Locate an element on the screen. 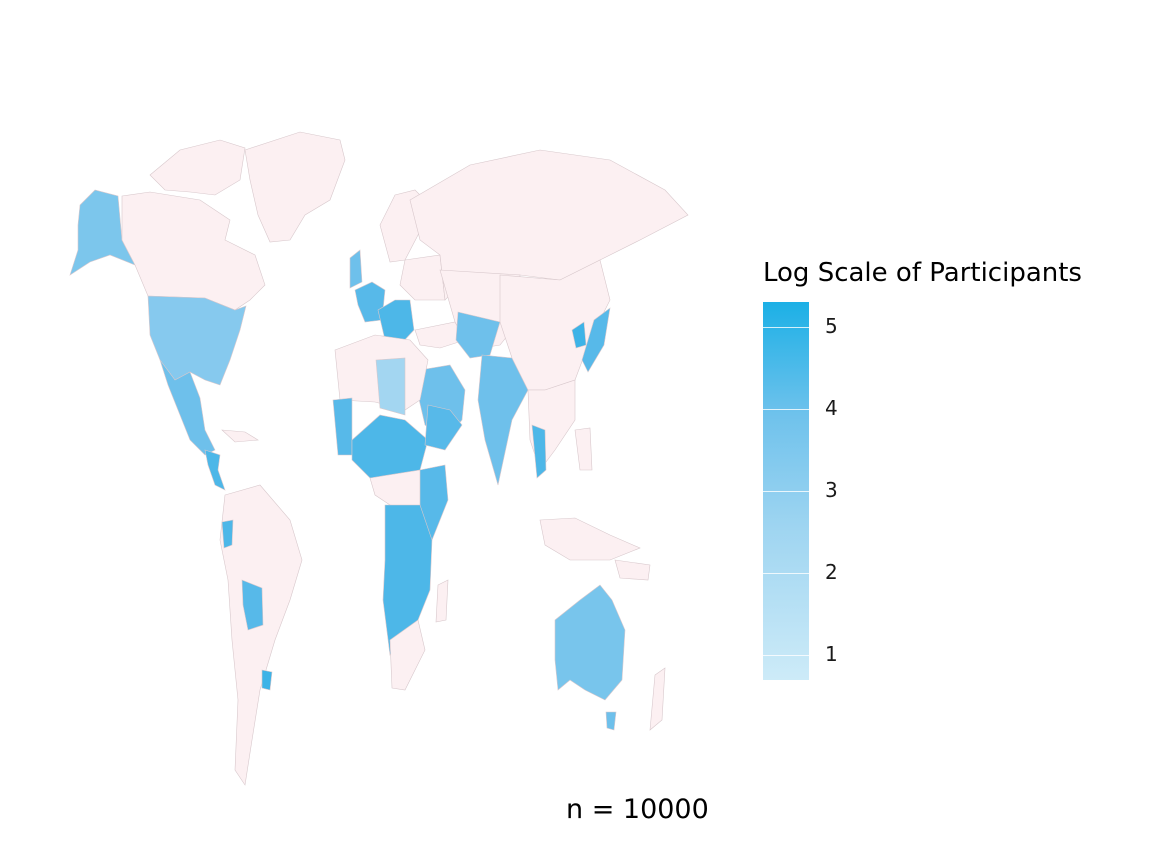 Image resolution: width=1152 pixels, height=865 pixels. caribbean is located at coordinates (240, 436).